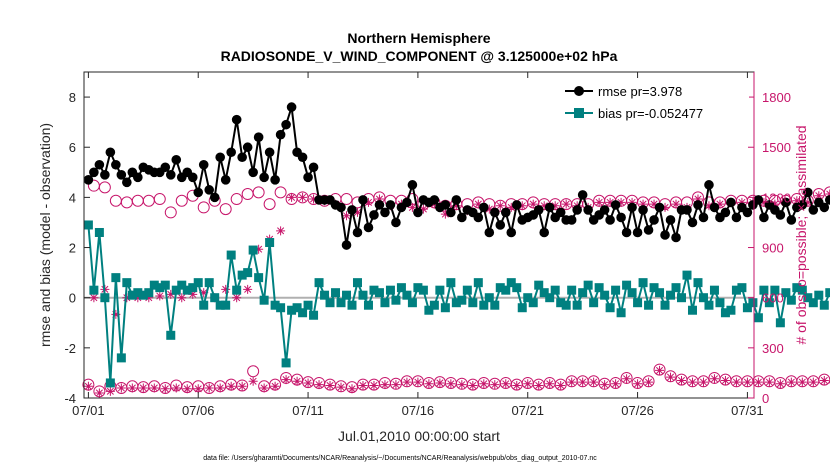 This screenshot has width=830, height=470. I want to click on y-right-tick-label: 1500, so click(776, 147).